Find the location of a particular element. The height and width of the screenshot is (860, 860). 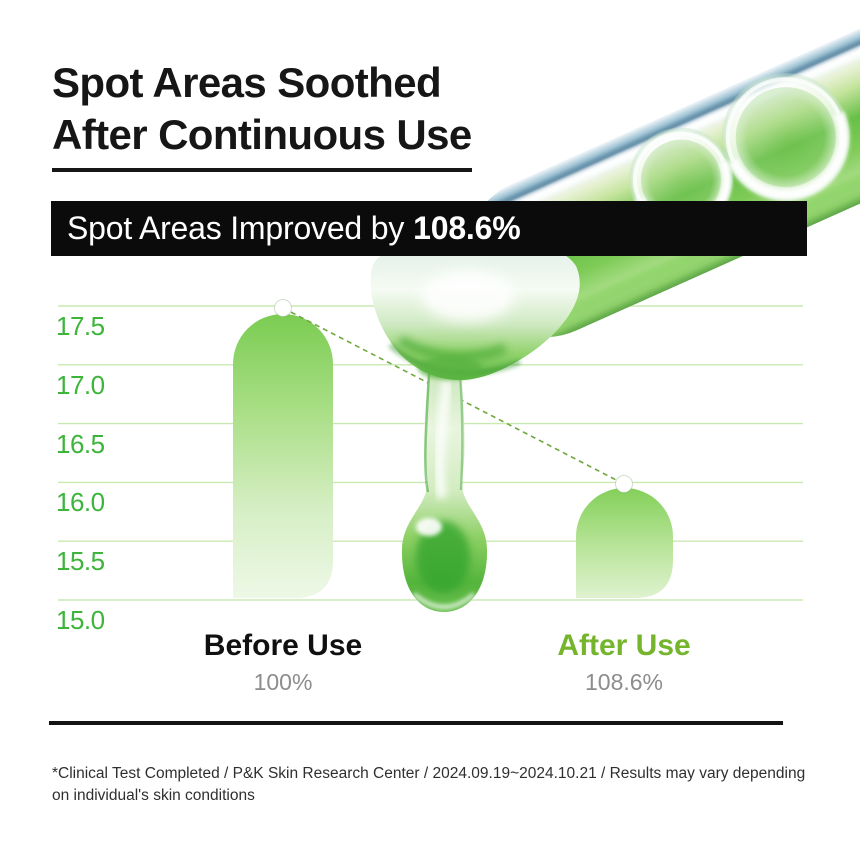

banner-text: Spot Areas Improved by is located at coordinates (236, 228).